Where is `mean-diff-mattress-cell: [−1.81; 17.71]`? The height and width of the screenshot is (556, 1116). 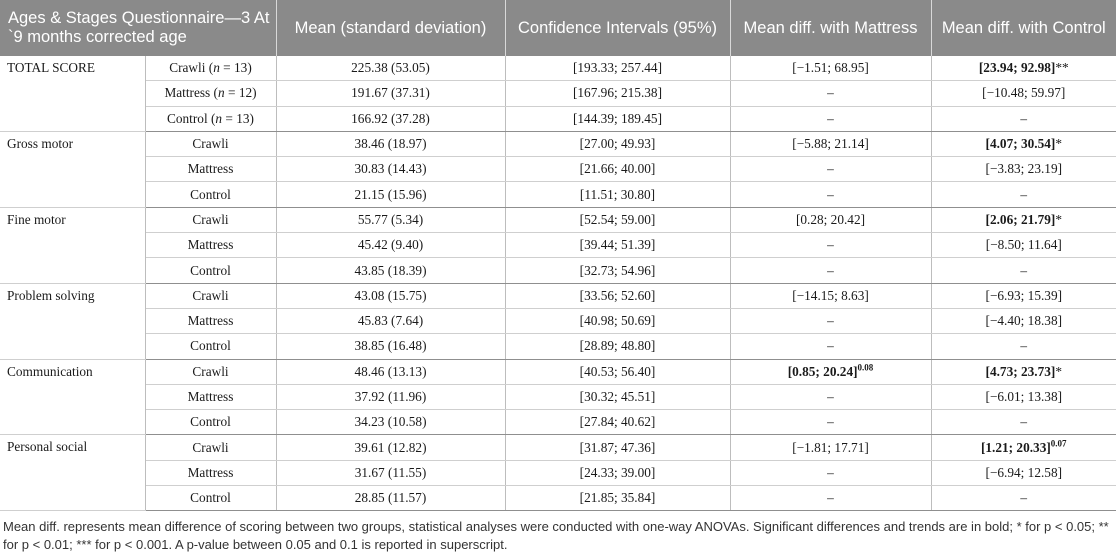
mean-diff-mattress-cell: [−1.81; 17.71] is located at coordinates (831, 447).